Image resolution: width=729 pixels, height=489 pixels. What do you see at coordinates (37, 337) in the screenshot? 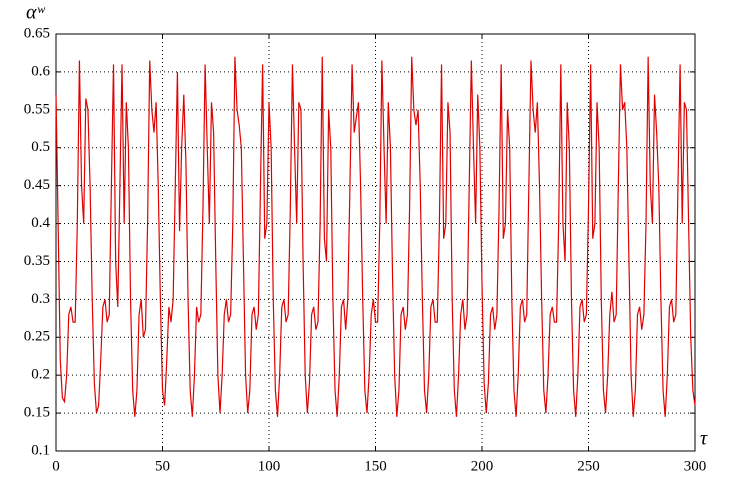
I see `y-tick-label: 0.25` at bounding box center [37, 337].